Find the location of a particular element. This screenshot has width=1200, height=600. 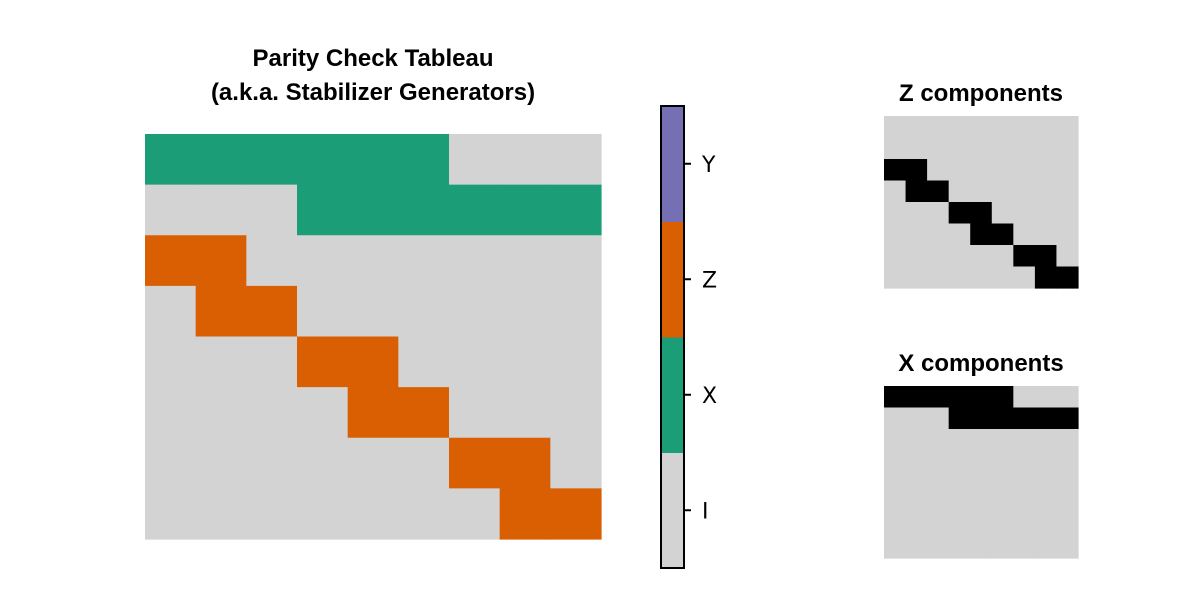

x-components-cell-r4-c4 is located at coordinates (981, 483).